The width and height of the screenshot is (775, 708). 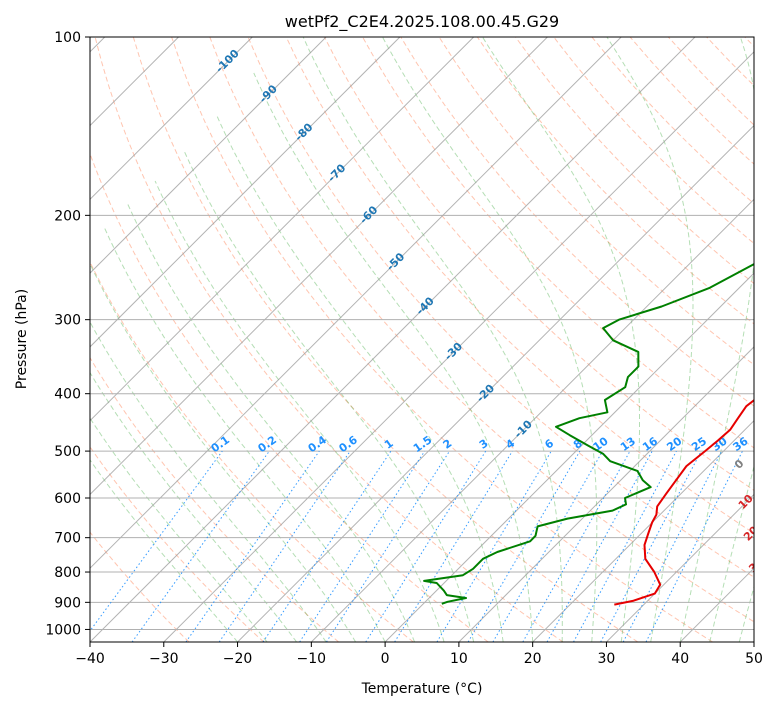 I want to click on temperature-profile-line, so click(x=684, y=502).